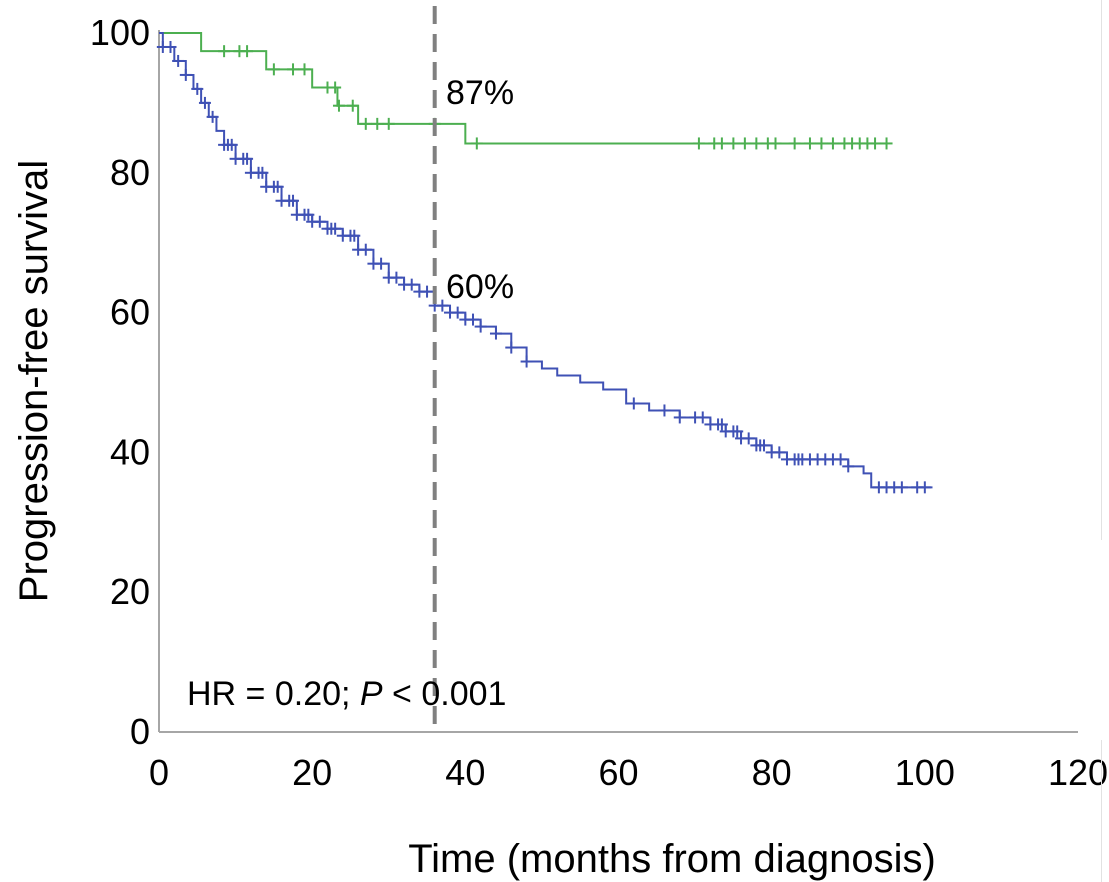 The image size is (1109, 882). Describe the element at coordinates (130, 451) in the screenshot. I see `y-tick-label: 40` at that location.